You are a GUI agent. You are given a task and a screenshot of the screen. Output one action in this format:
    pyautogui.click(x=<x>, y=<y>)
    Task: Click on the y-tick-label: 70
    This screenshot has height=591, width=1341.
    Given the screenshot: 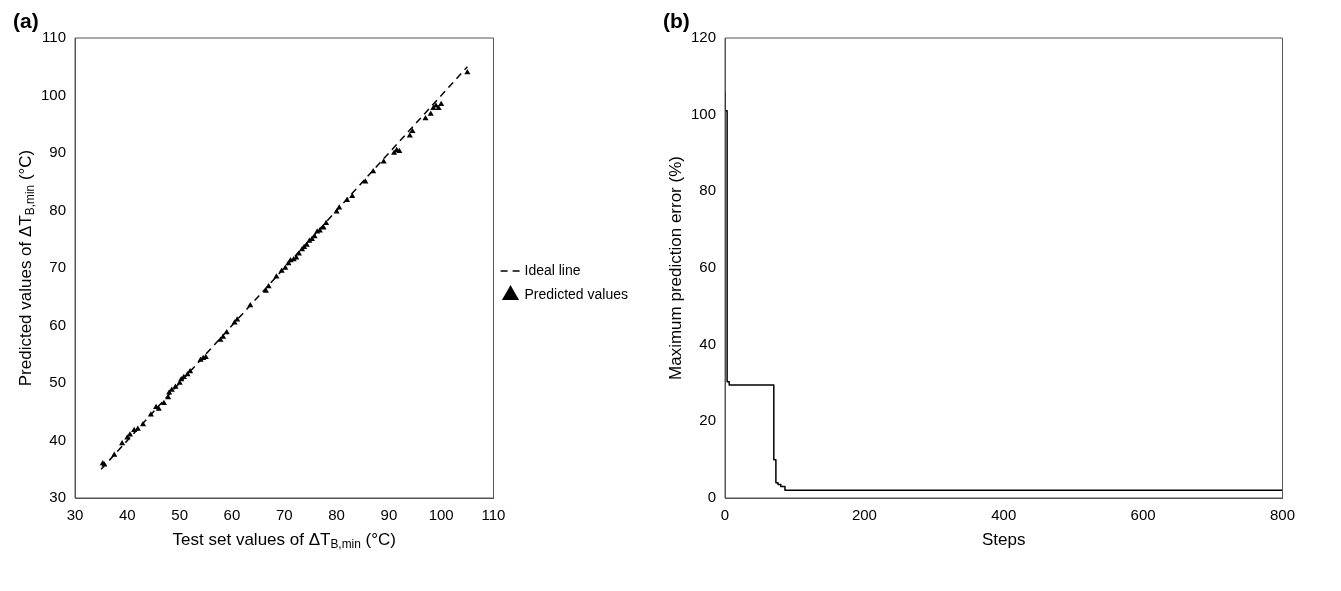 What is the action you would take?
    pyautogui.click(x=58, y=267)
    